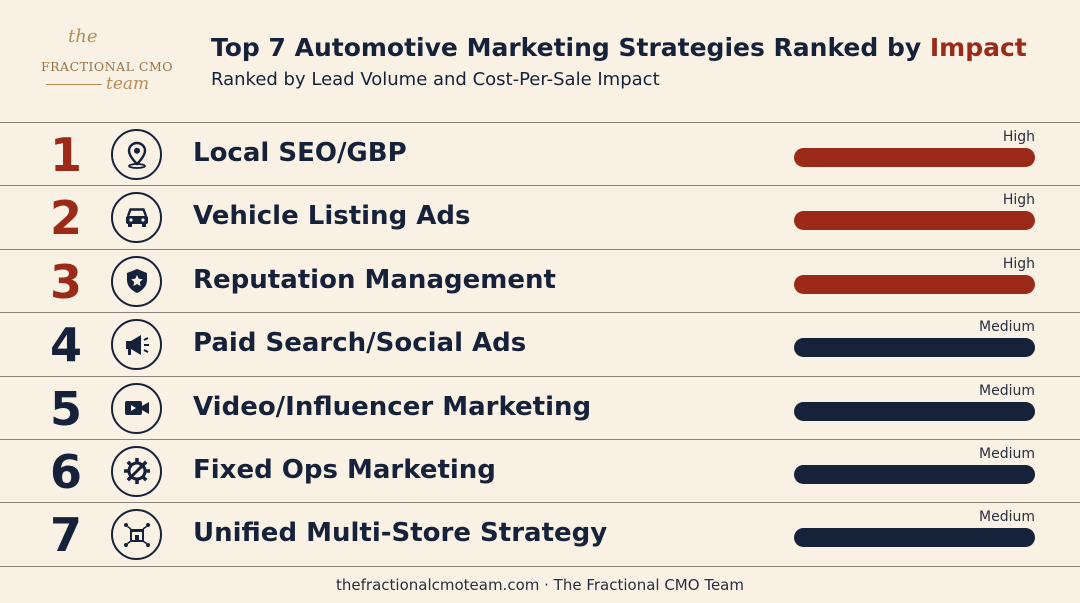  Describe the element at coordinates (540, 472) in the screenshot. I see `strategy-row: 6 Fixed Ops Marketing Medium` at that location.